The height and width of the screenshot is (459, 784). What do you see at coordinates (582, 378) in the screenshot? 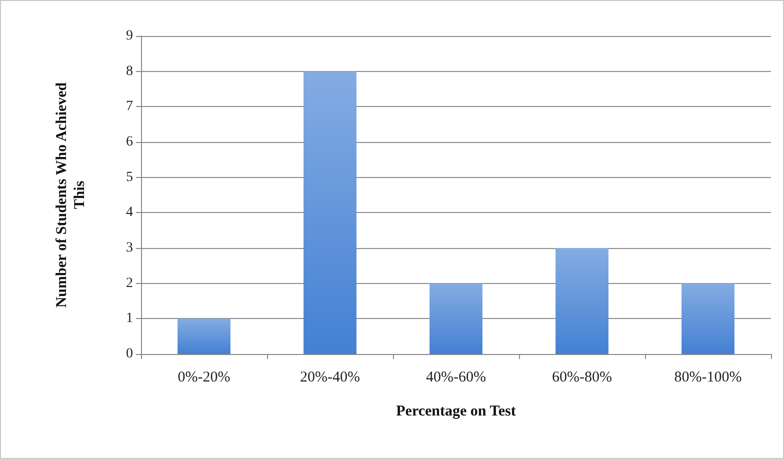
I see `x-tick-label: 60%-80%` at bounding box center [582, 378].